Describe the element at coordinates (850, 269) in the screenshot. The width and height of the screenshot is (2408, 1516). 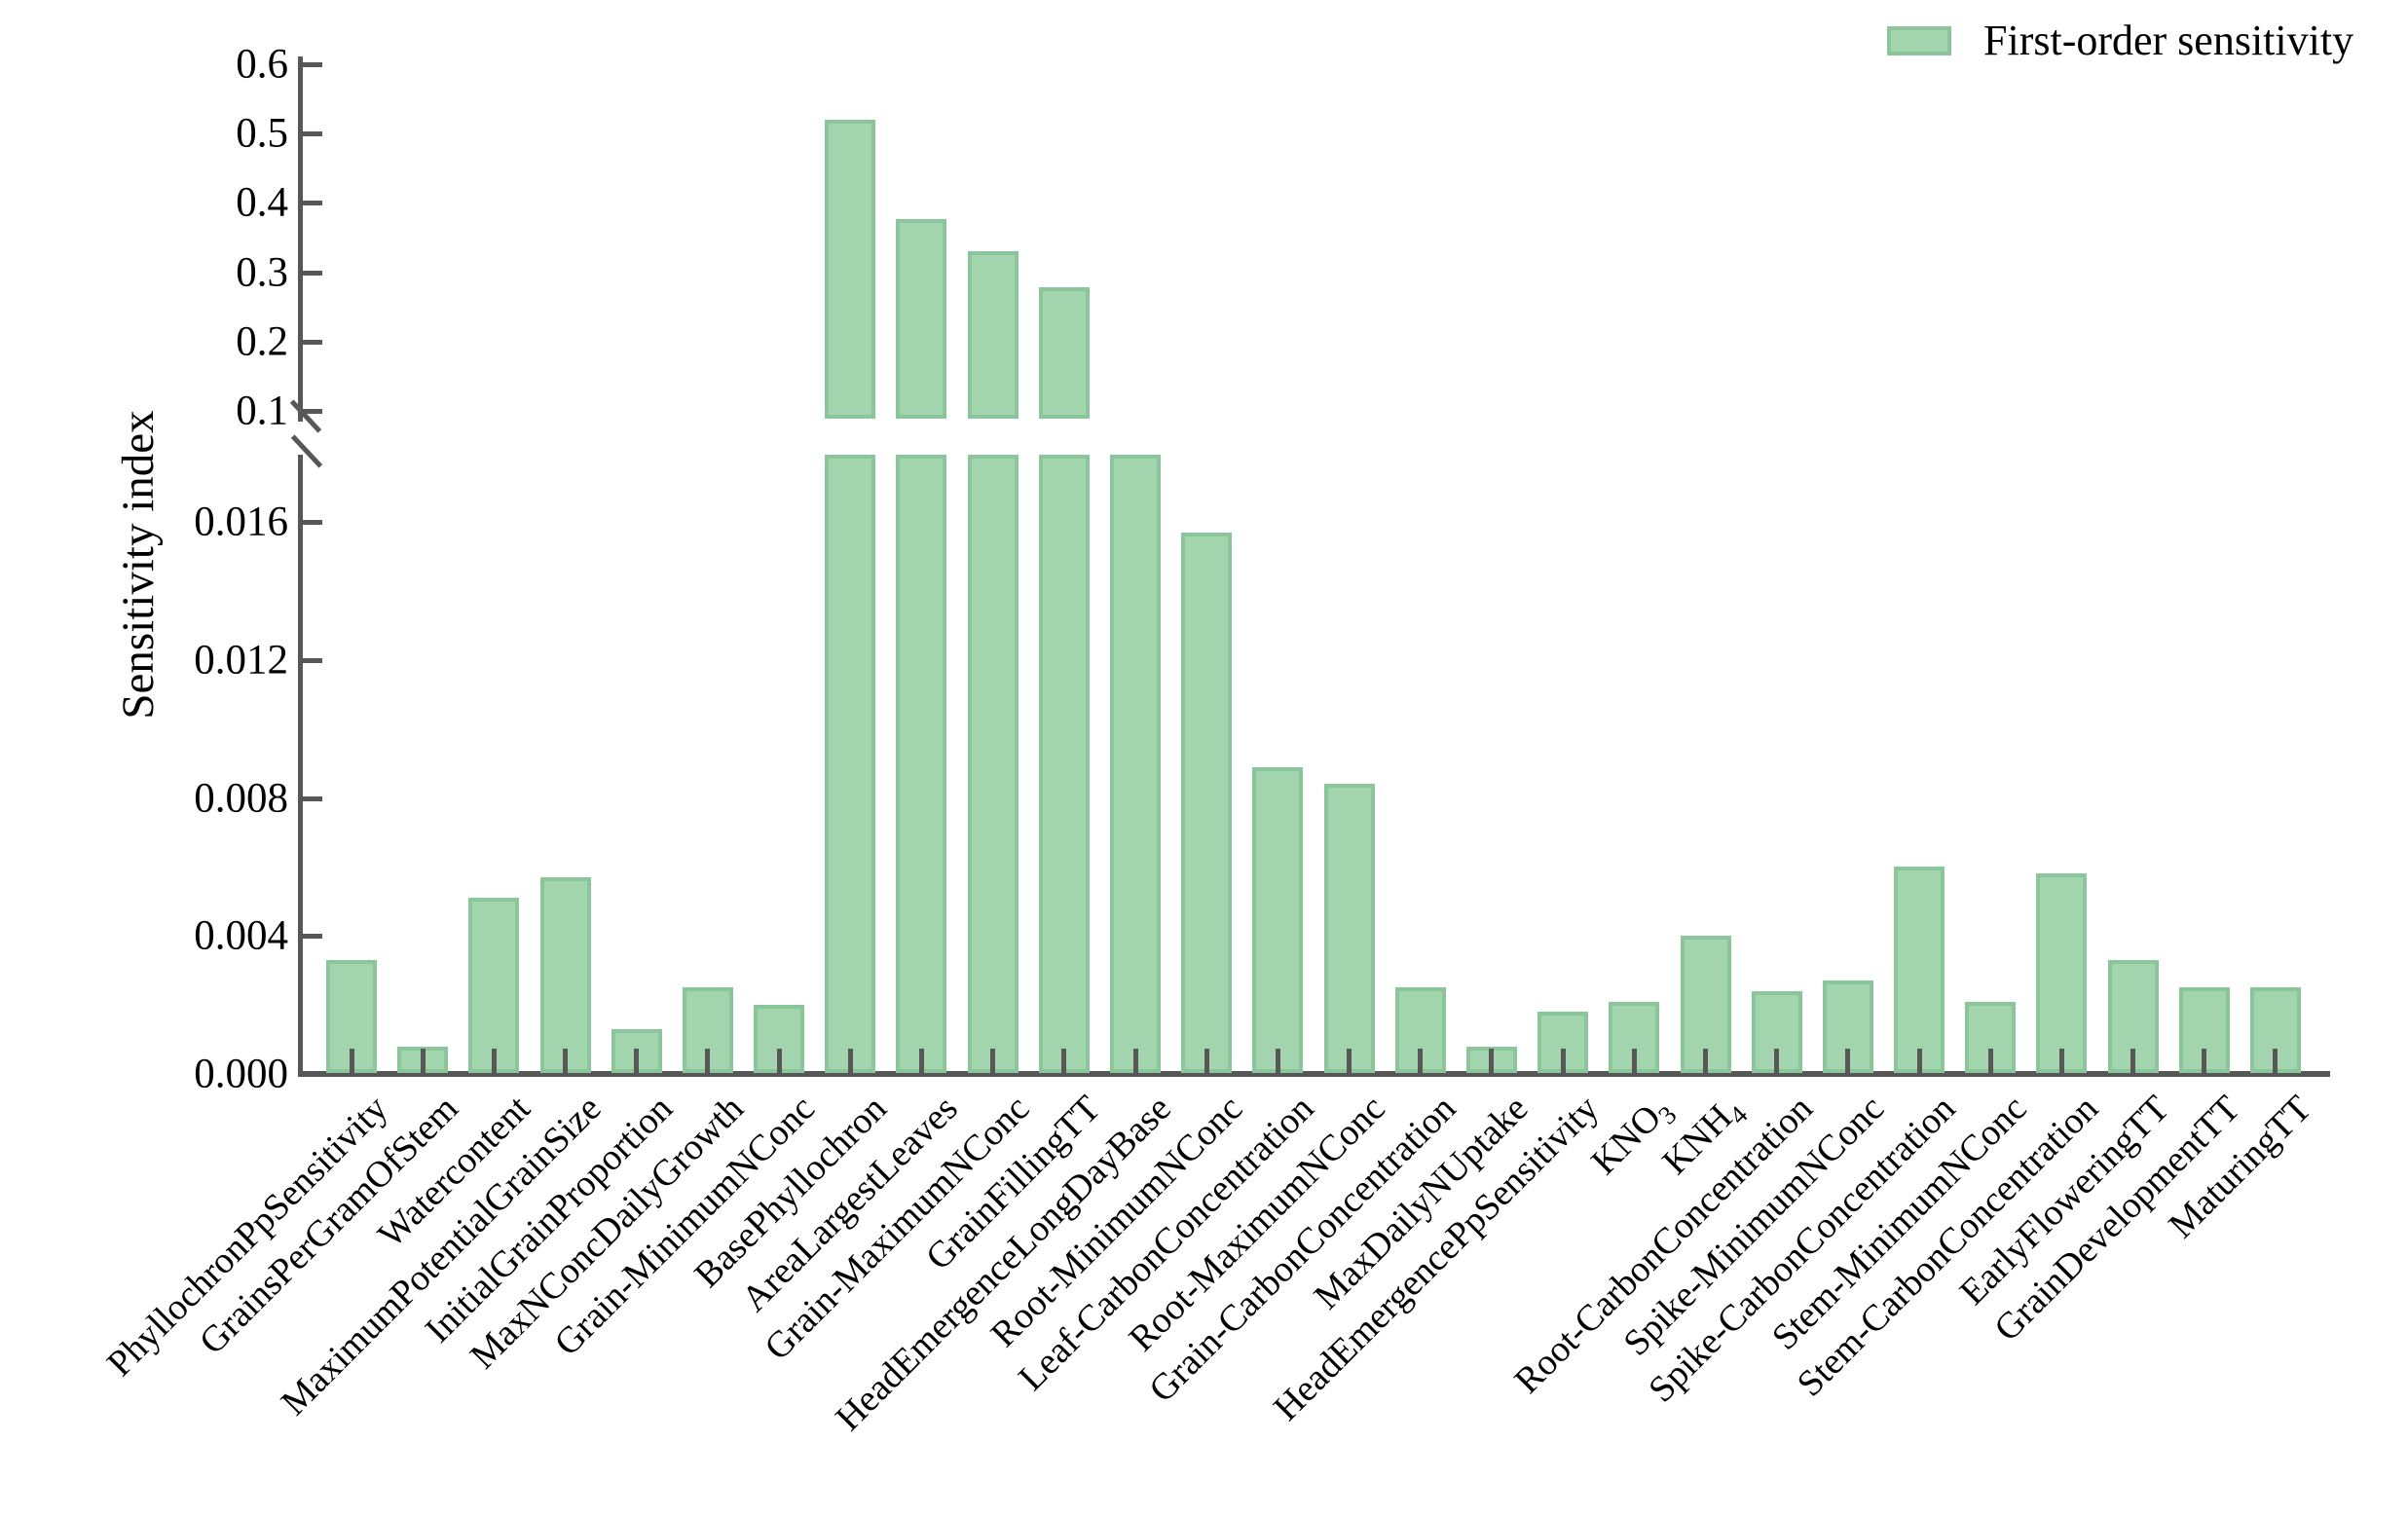
I see `bar-upper-BasePhyllochron` at that location.